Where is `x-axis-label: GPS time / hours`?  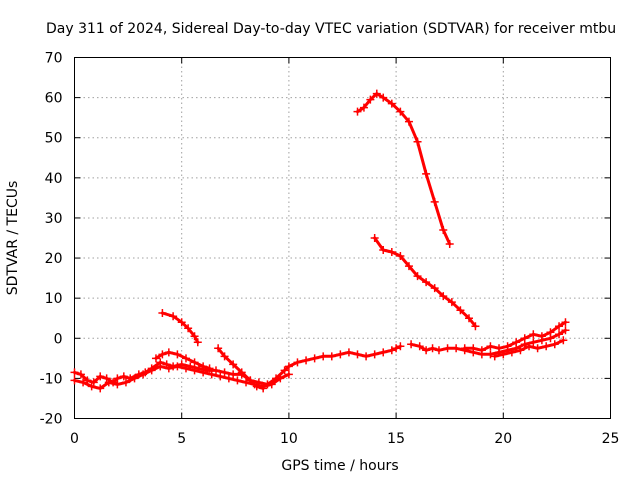 x-axis-label: GPS time / hours is located at coordinates (339, 466).